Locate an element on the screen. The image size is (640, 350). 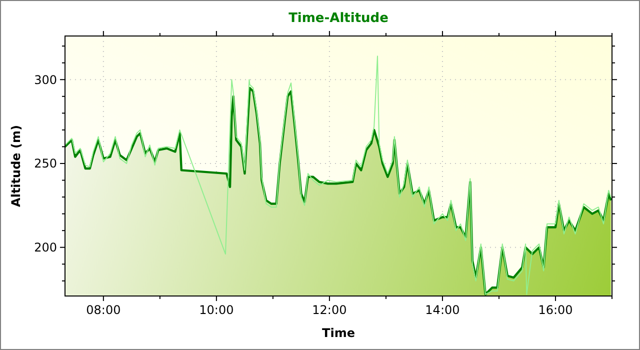
x-axis-title: Time is located at coordinates (338, 333).